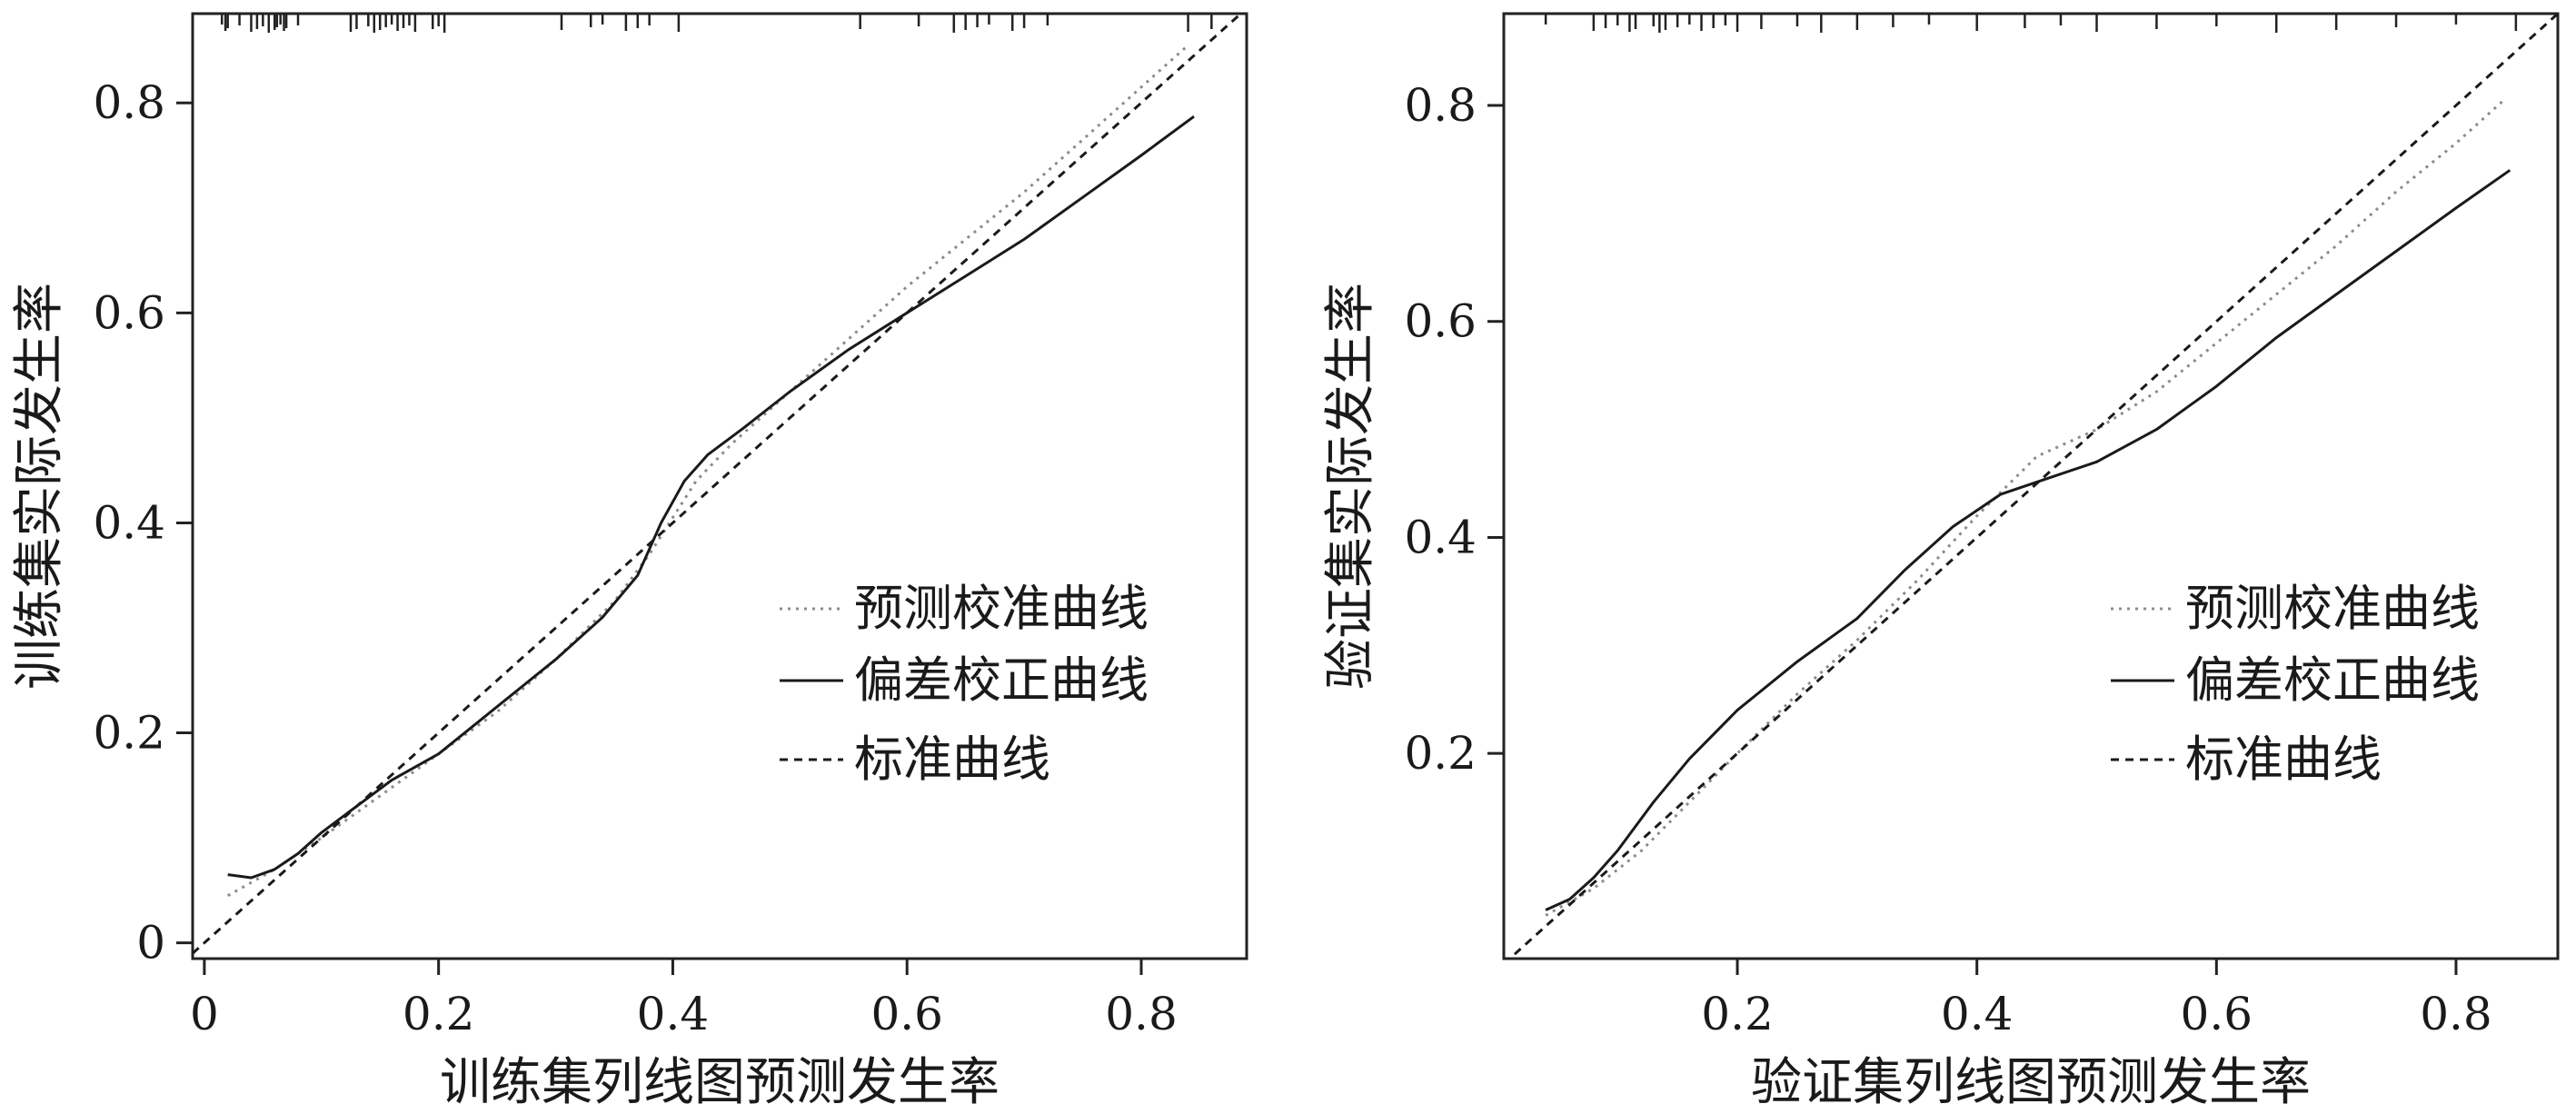  I want to click on x-axis-ticks: 0.2 0.4 0.6 0.8, so click(2096, 1000).